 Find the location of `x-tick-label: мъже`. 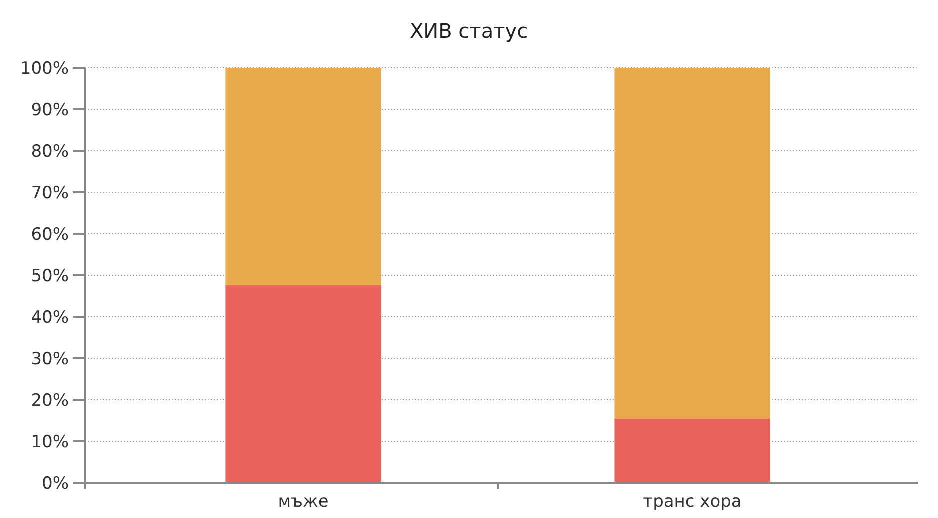

x-tick-label: мъже is located at coordinates (303, 502).